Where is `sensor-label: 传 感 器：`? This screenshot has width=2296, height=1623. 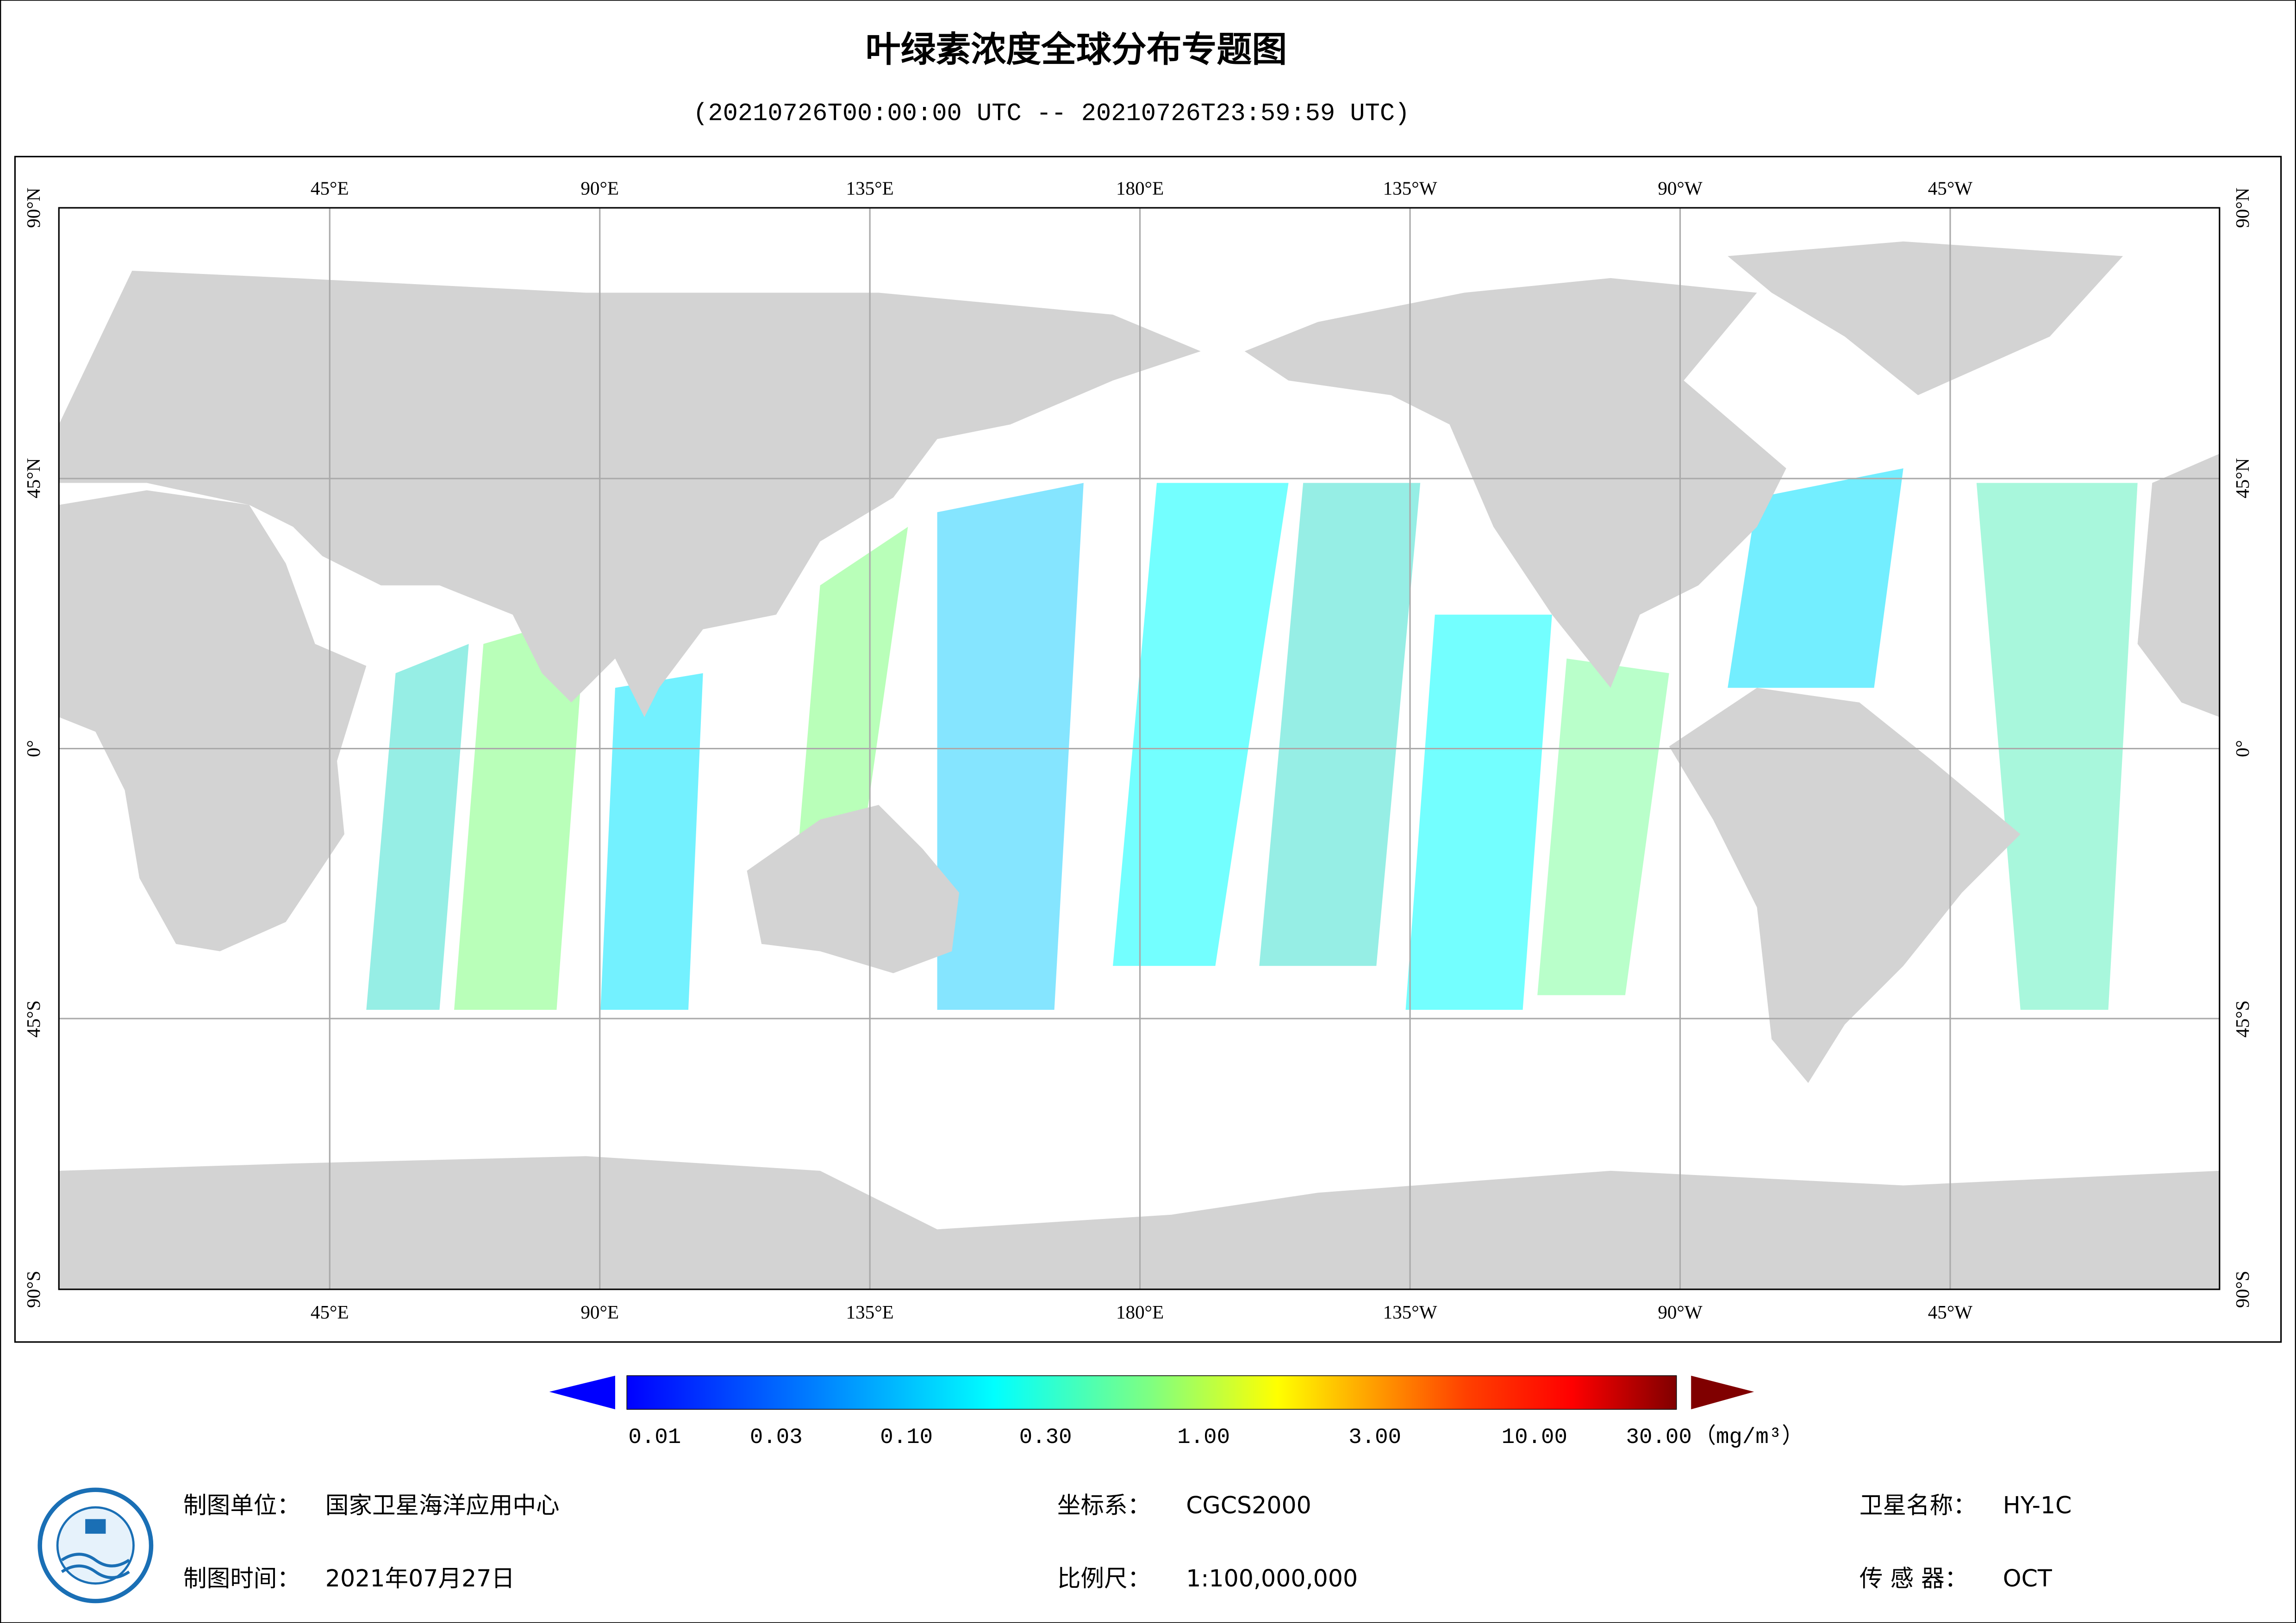 sensor-label: 传 感 器： is located at coordinates (1913, 1578).